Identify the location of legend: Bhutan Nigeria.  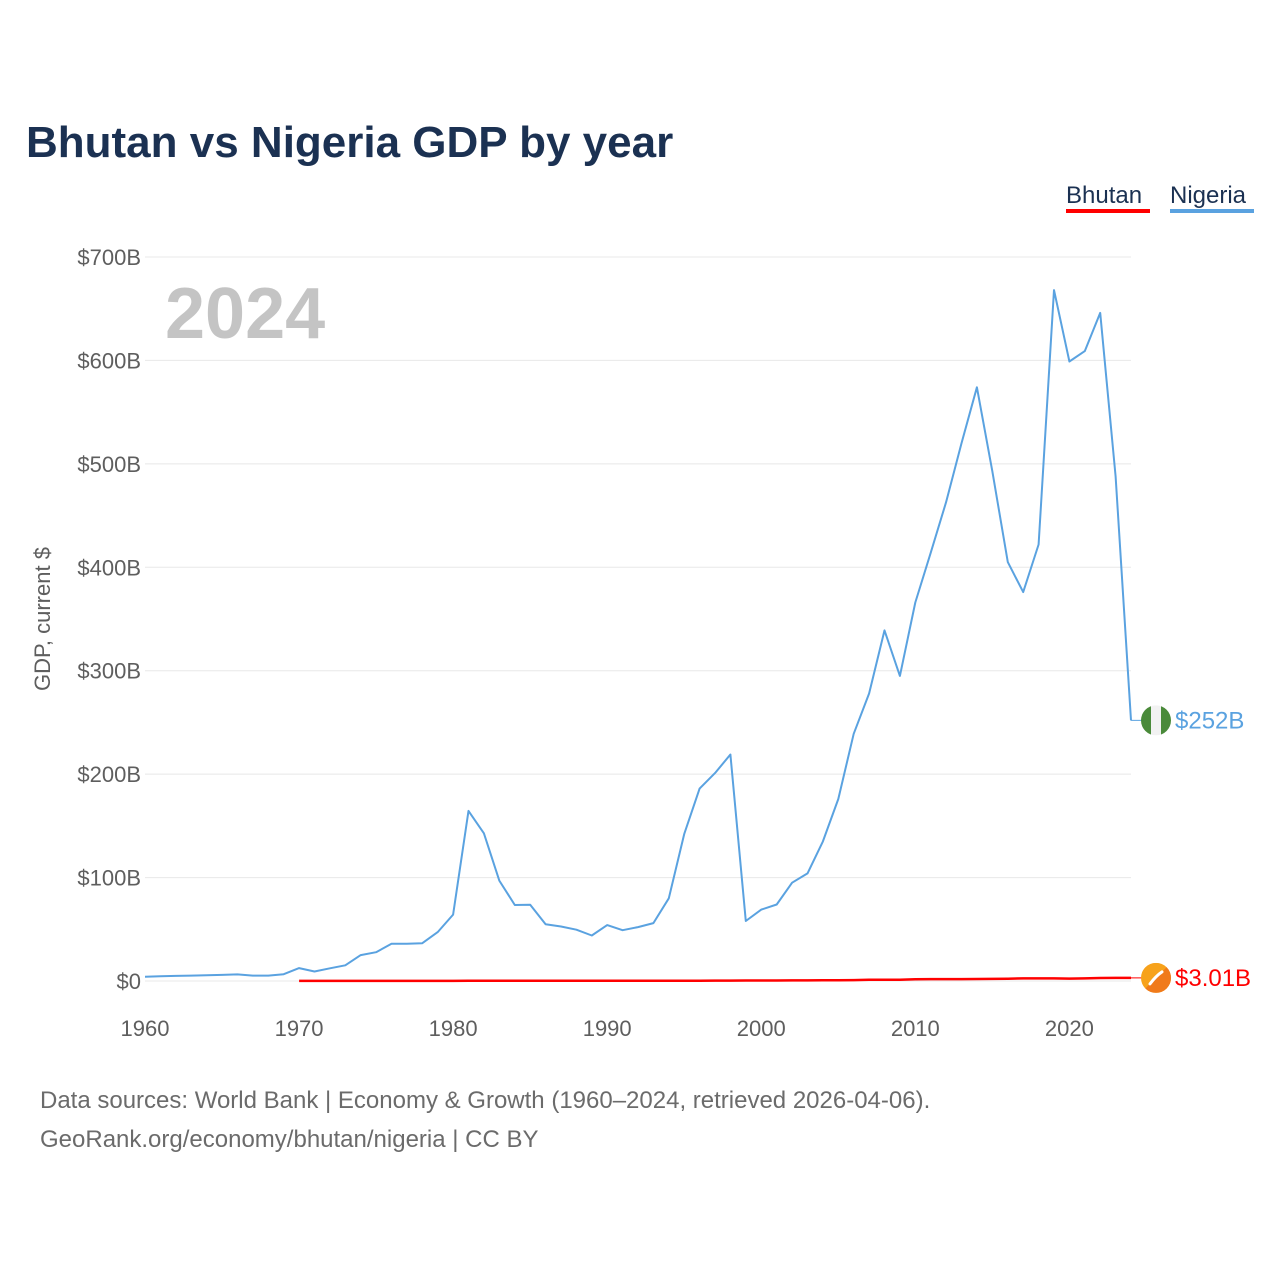
(1160, 197).